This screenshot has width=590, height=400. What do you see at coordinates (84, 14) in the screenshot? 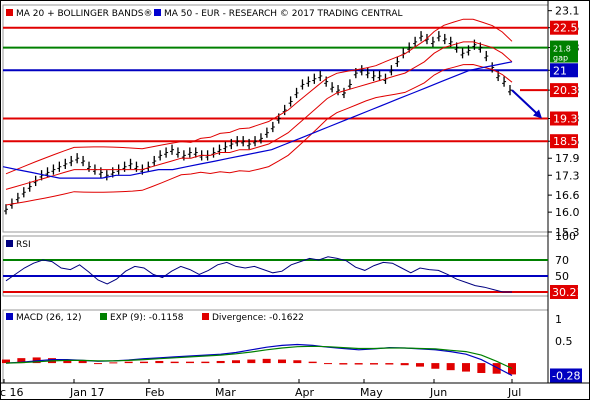
I see `price-legend-label: MA 20 + BOLLINGER BANDS®` at bounding box center [84, 14].